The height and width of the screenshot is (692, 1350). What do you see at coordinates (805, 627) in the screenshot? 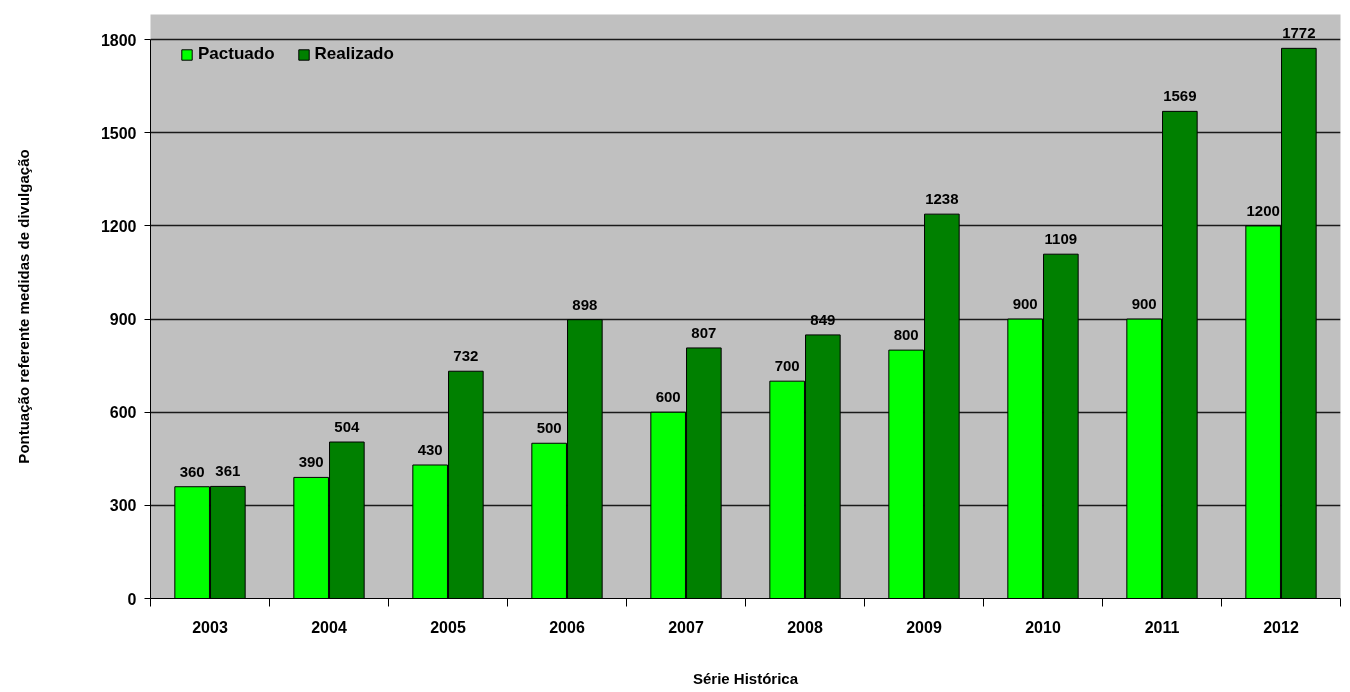
I see `x-tick-label: 2008` at bounding box center [805, 627].